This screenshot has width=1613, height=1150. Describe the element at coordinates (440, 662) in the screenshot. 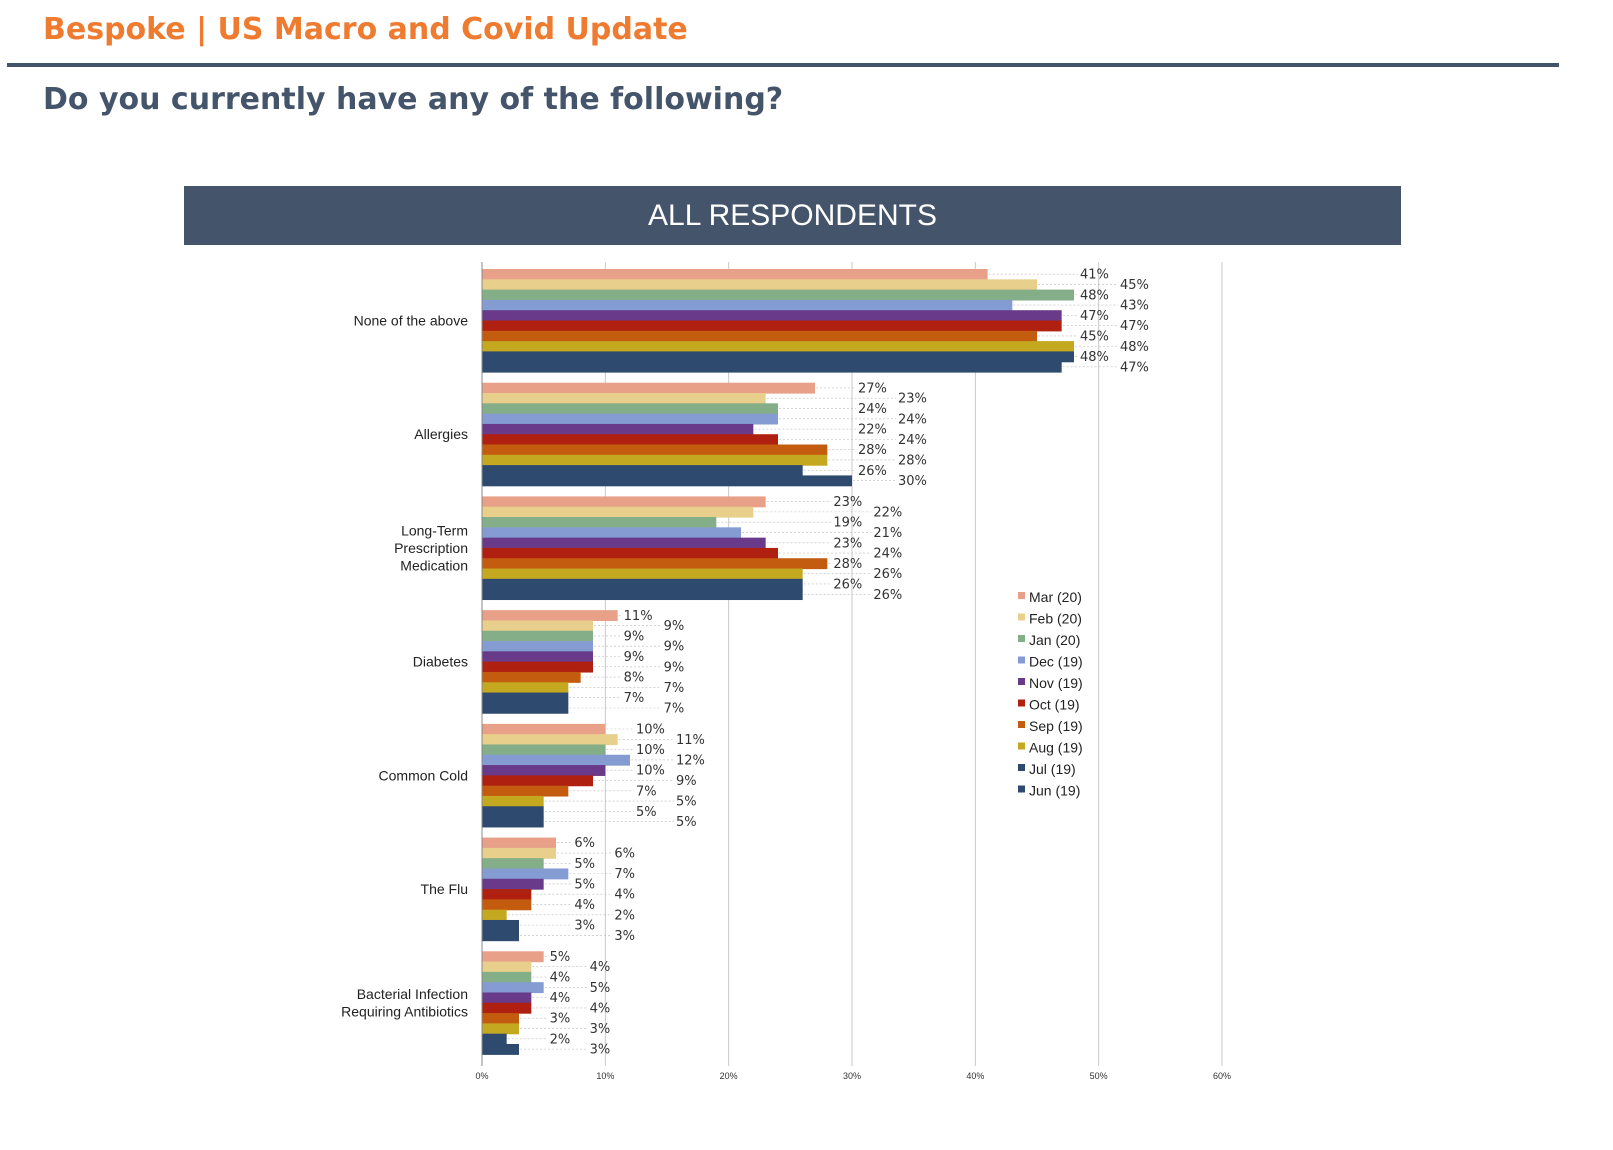

I see `category-label: Diabetes` at that location.